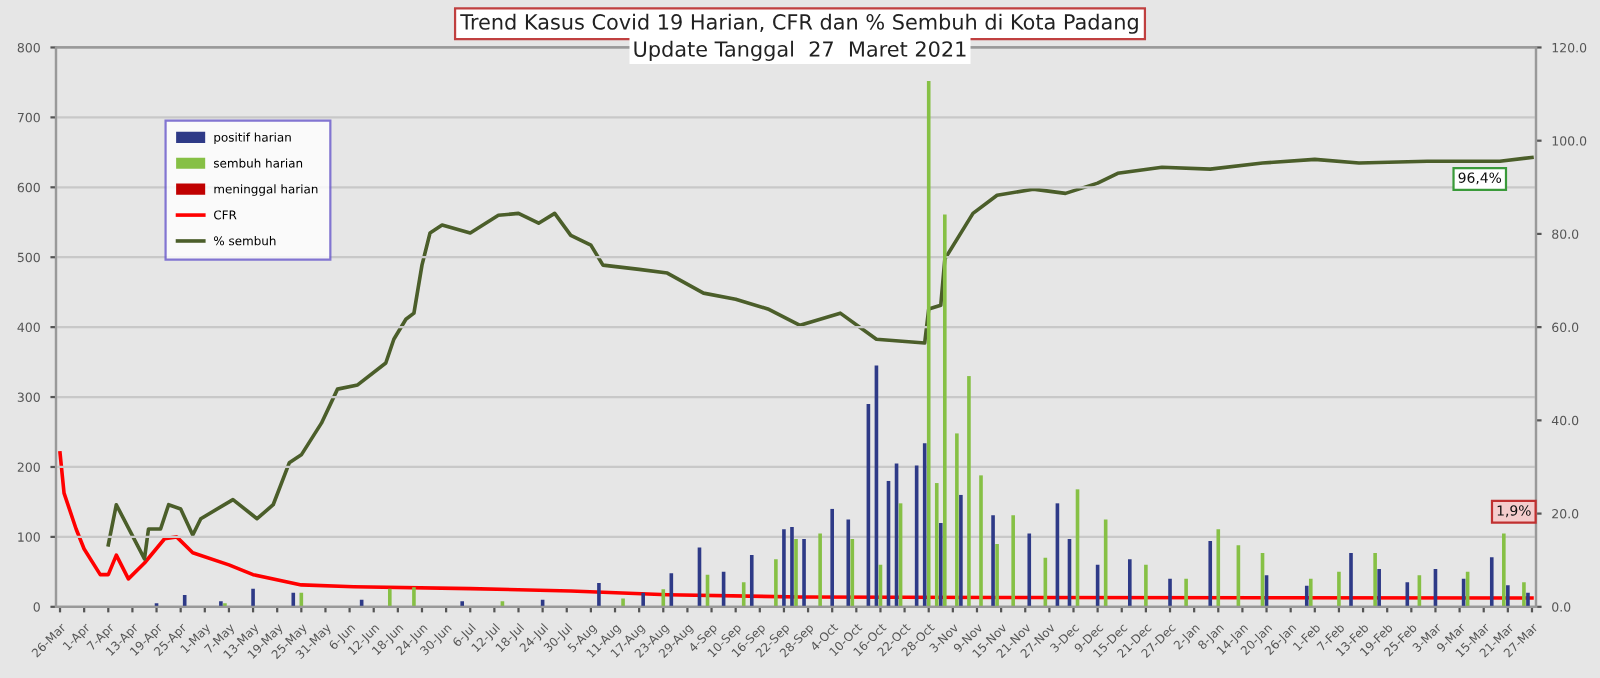 The width and height of the screenshot is (1600, 678). What do you see at coordinates (800, 50) in the screenshot?
I see `chart-subtitle: Update Tanggal 27 Maret 2021` at bounding box center [800, 50].